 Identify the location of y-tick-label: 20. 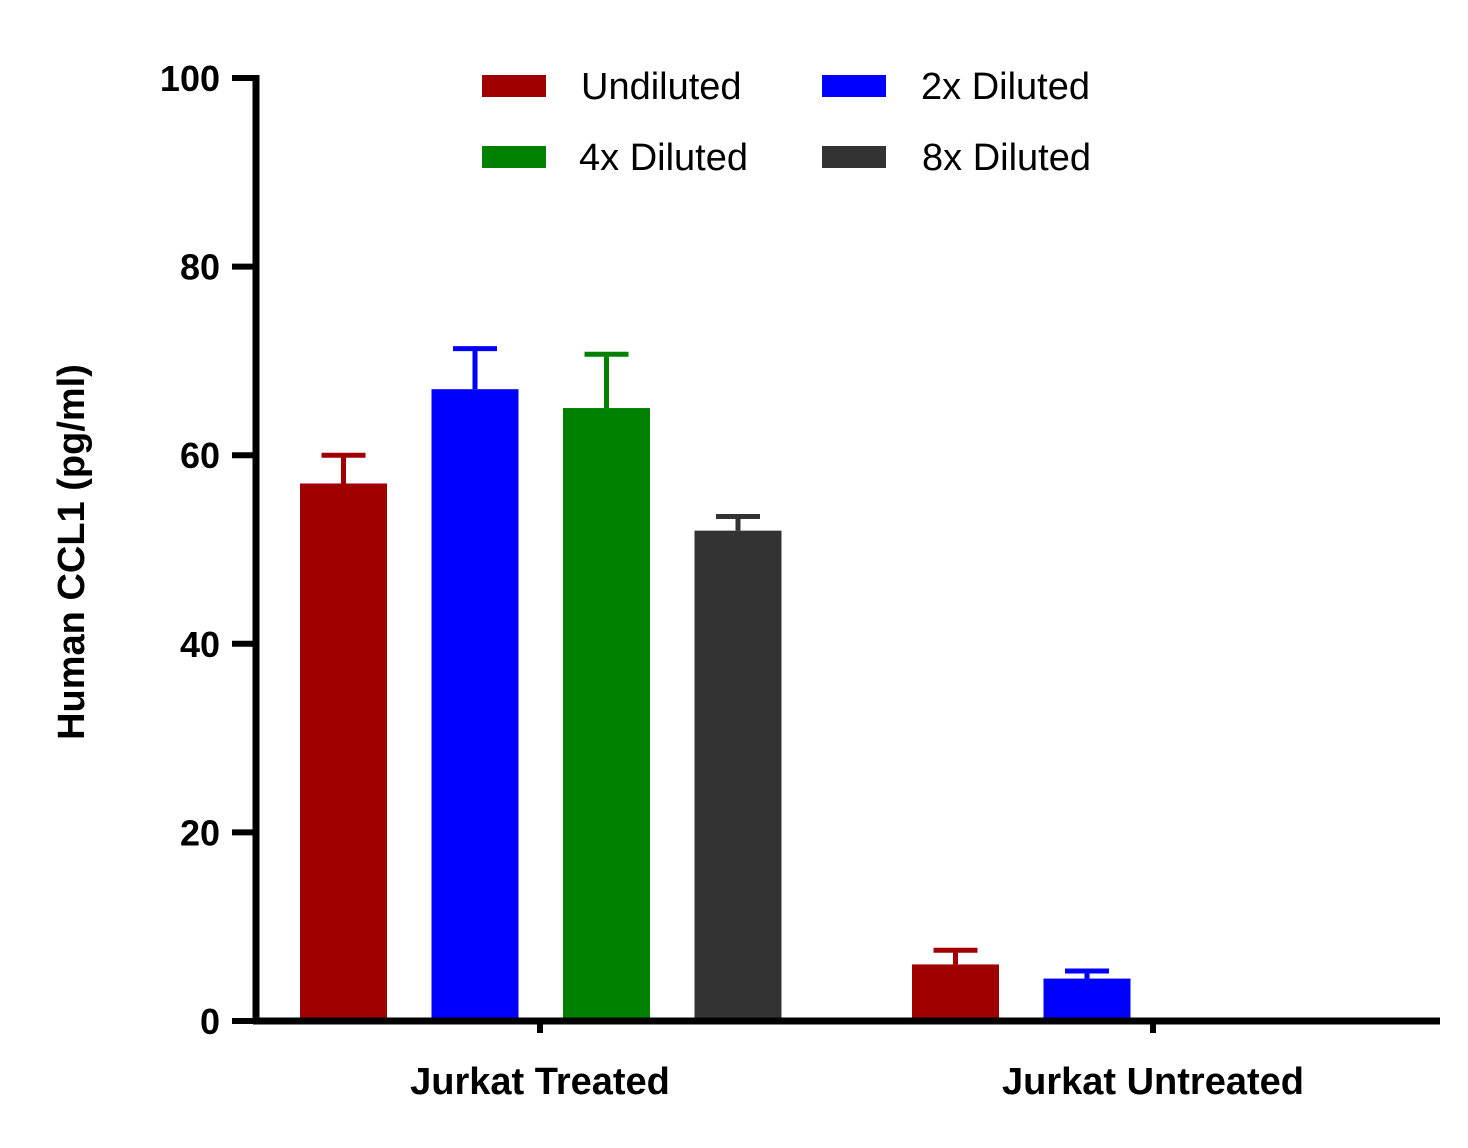
(200, 832).